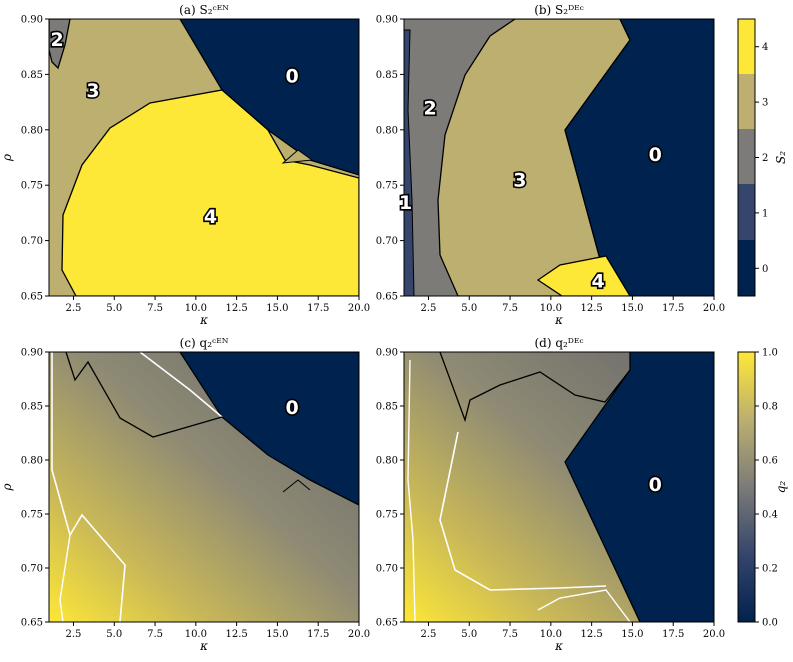 The width and height of the screenshot is (793, 662). What do you see at coordinates (770, 461) in the screenshot?
I see `colorbar-tick-label: 0.6` at bounding box center [770, 461].